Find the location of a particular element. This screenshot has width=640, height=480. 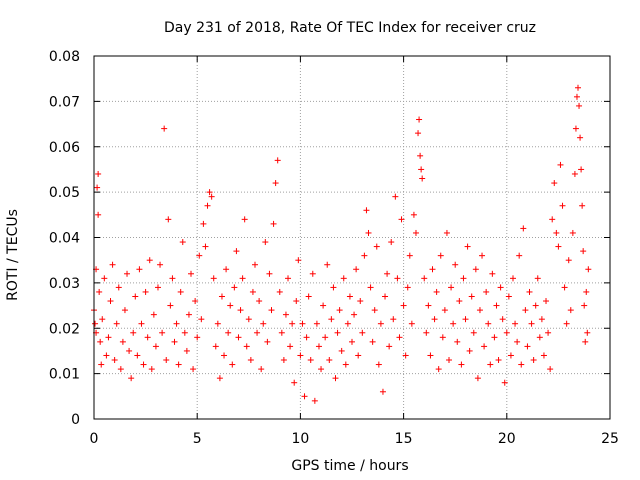

x-tick-label: 25 is located at coordinates (610, 439).